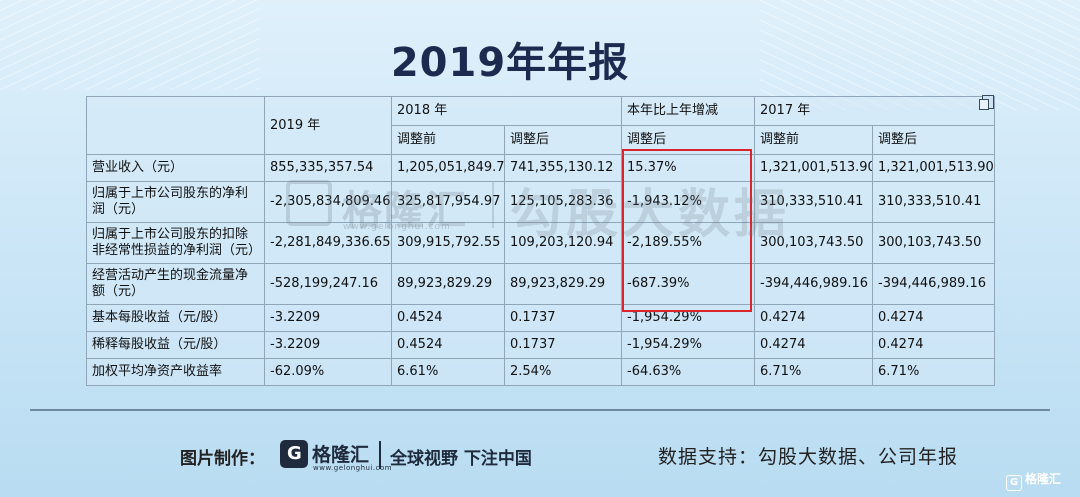 The width and height of the screenshot is (1080, 497). Describe the element at coordinates (461, 459) in the screenshot. I see `footer-slogan: 全球视野 下注中国` at that location.